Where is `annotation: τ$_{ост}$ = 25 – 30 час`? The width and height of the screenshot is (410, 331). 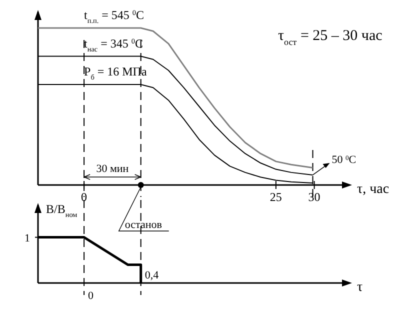
annotation: τ$_{ост}$ = 25 – 30 час is located at coordinates (330, 37).